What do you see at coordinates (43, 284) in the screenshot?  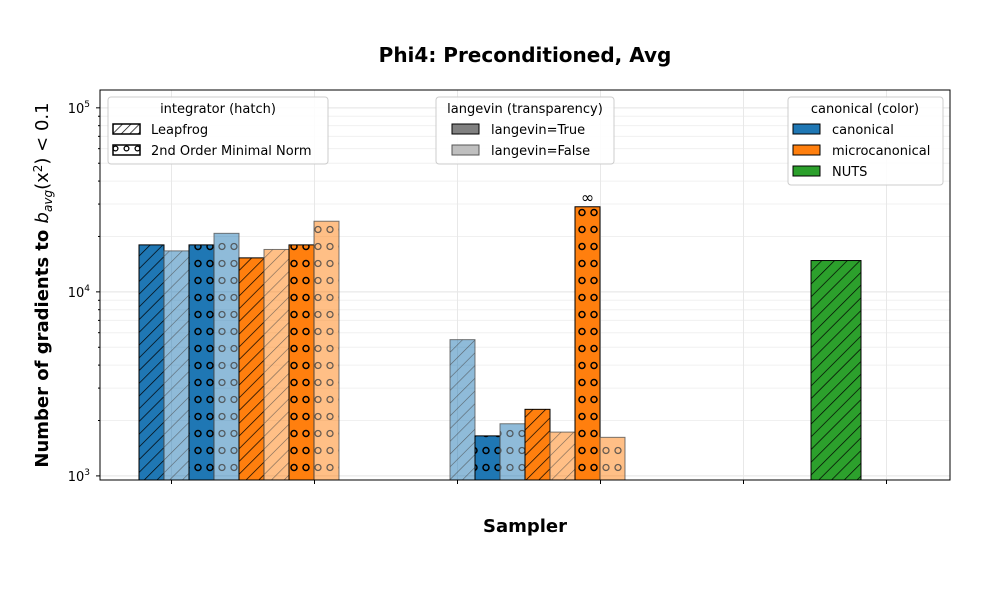 I see `y-axis-label: Number of gradients to bavg(x2) < 0.1` at bounding box center [43, 284].